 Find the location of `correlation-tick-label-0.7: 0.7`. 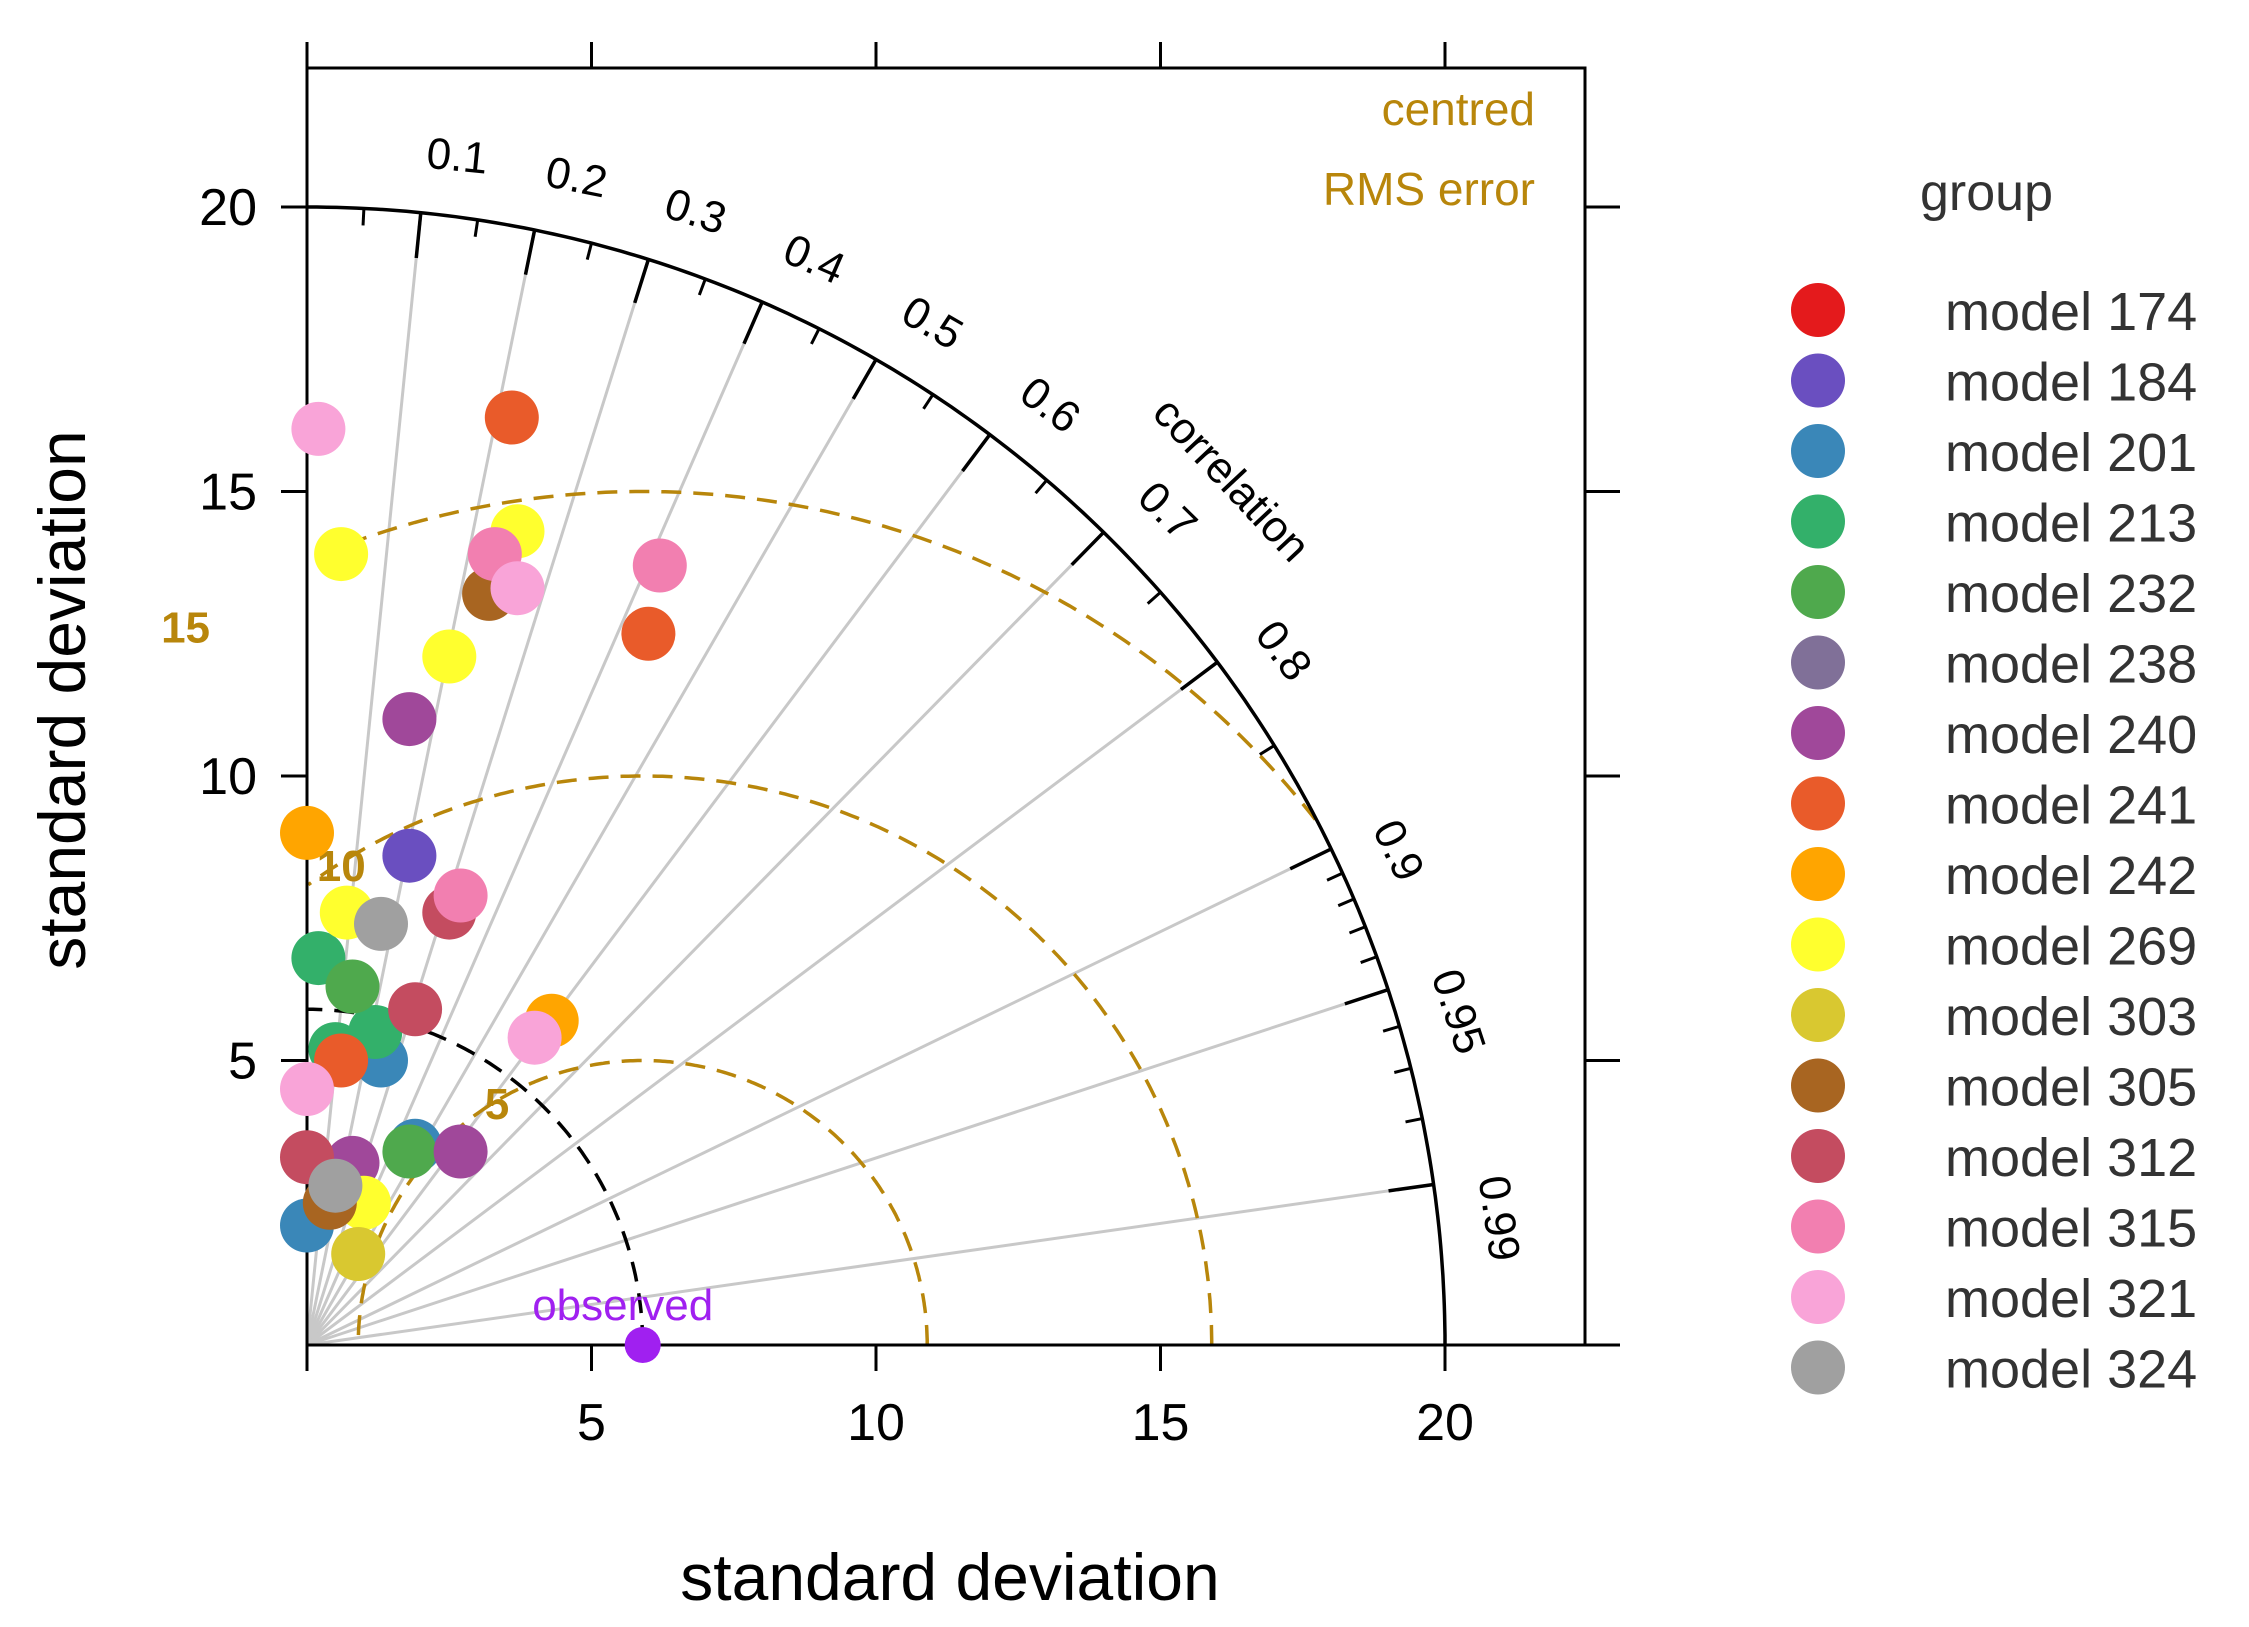

correlation-tick-label-0.7: 0.7 is located at coordinates (1167, 511).